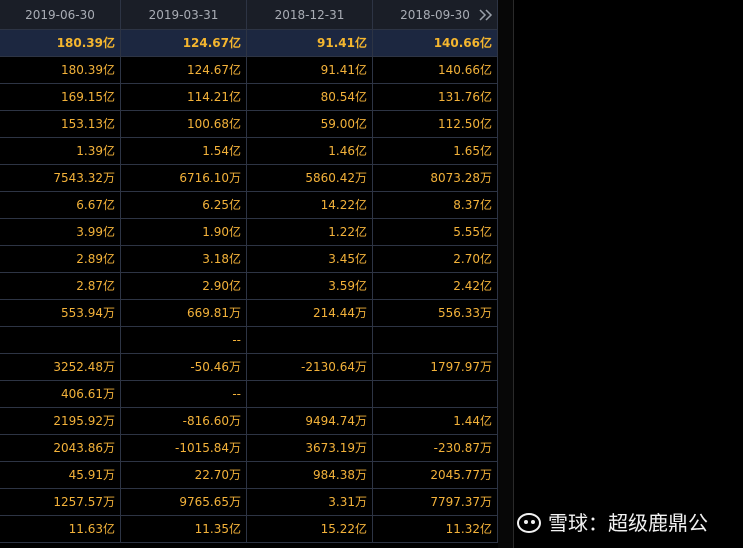 The image size is (743, 548). What do you see at coordinates (60, 286) in the screenshot?
I see `table-cell: 2.87亿` at bounding box center [60, 286].